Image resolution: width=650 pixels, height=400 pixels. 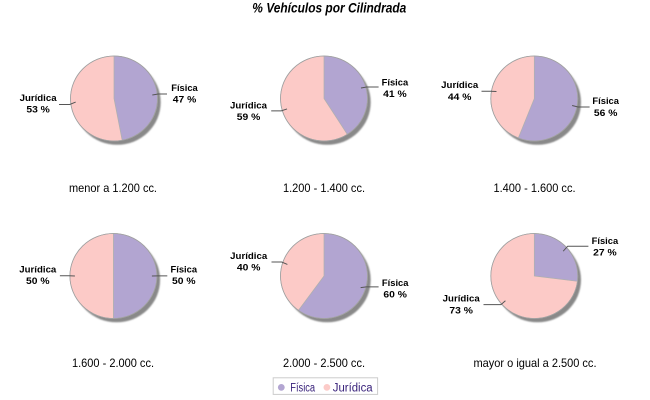 What do you see at coordinates (460, 97) in the screenshot?
I see `svg-text: 44 %` at bounding box center [460, 97].